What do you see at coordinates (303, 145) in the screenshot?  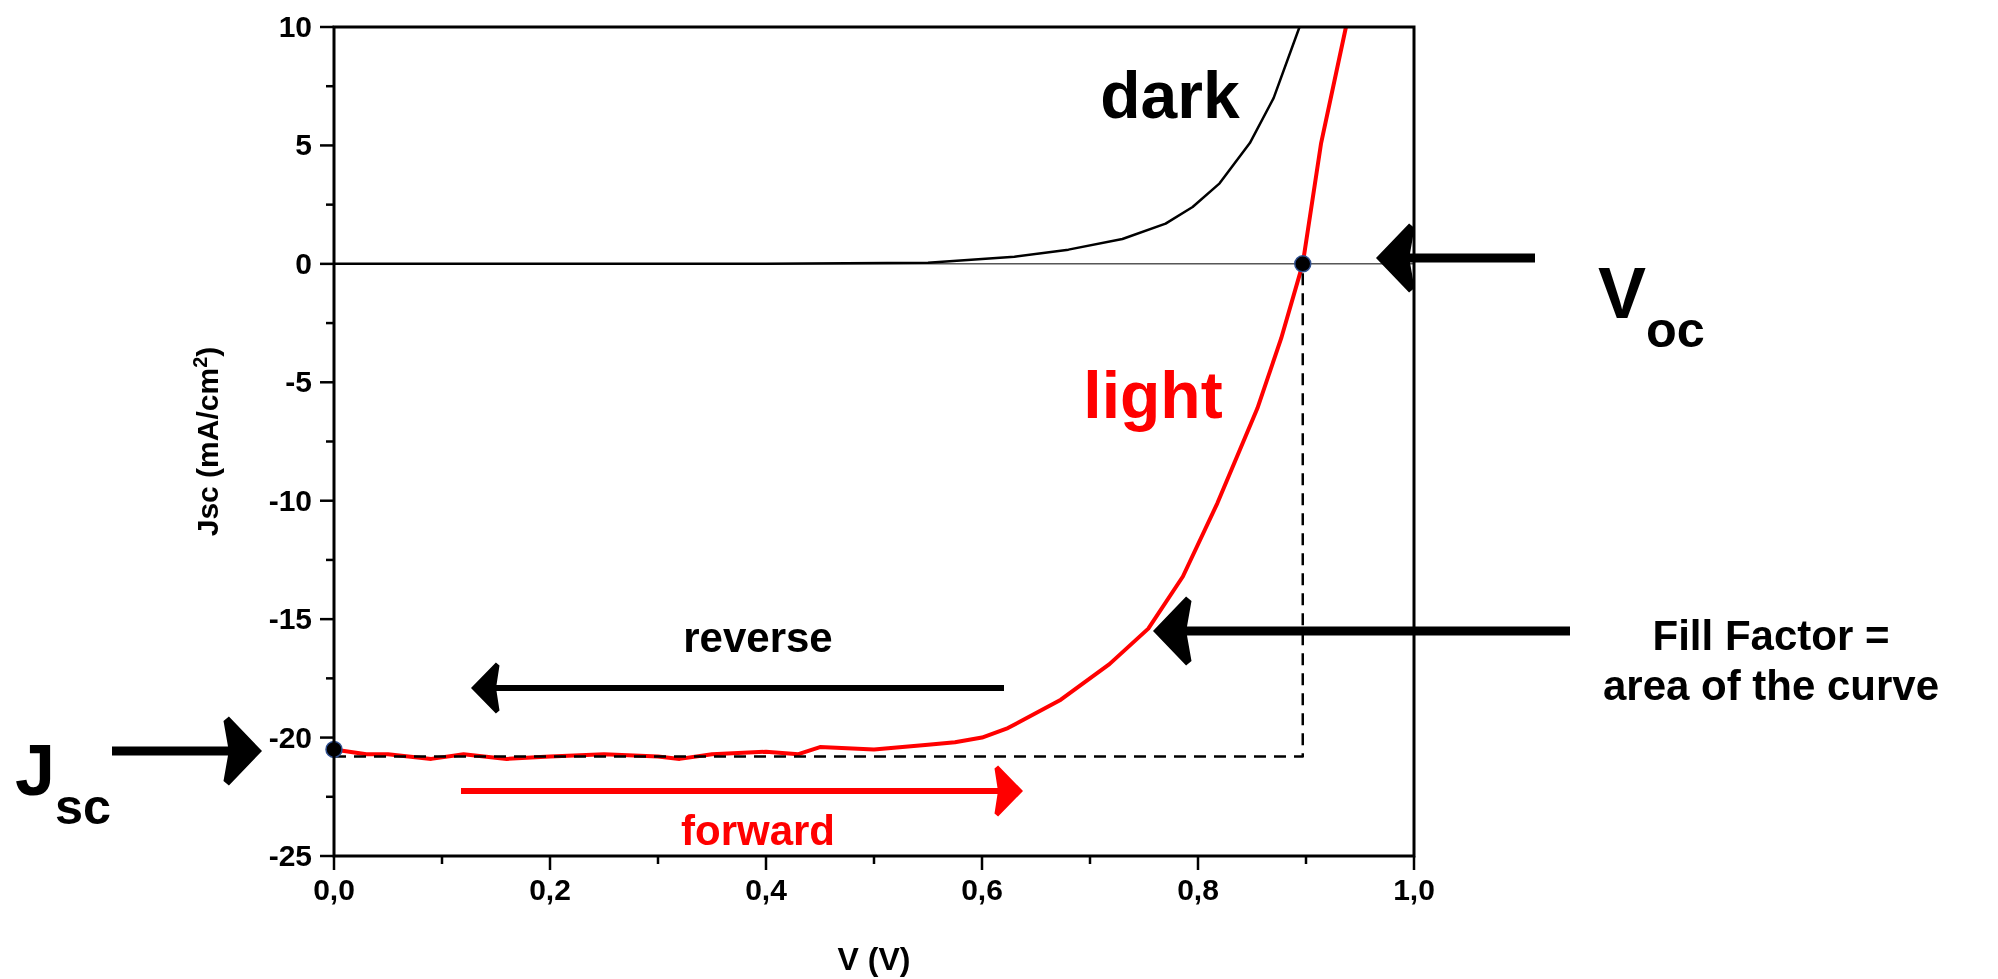 I see `y-tick-label: 5` at bounding box center [303, 145].